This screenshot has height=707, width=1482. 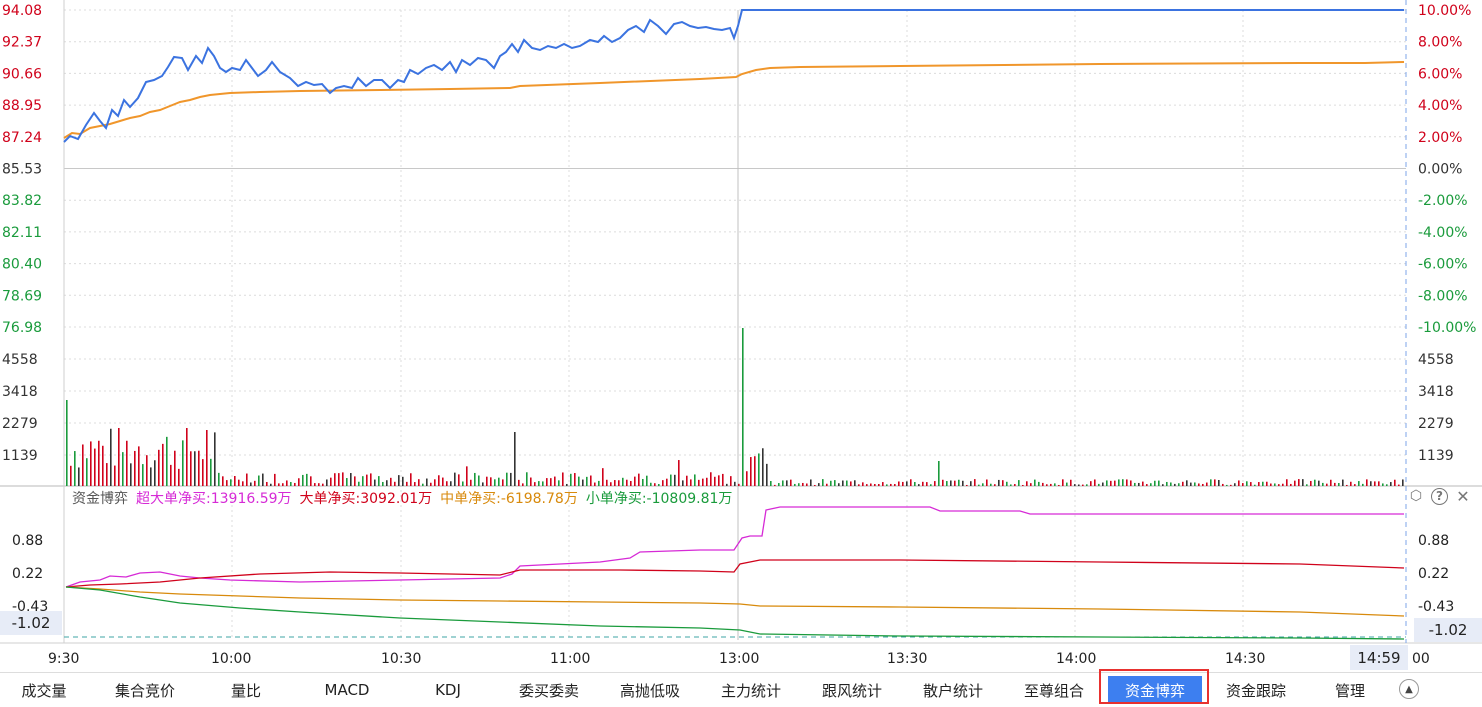 I want to click on tab-main-force: 主力统计, so click(x=750, y=690).